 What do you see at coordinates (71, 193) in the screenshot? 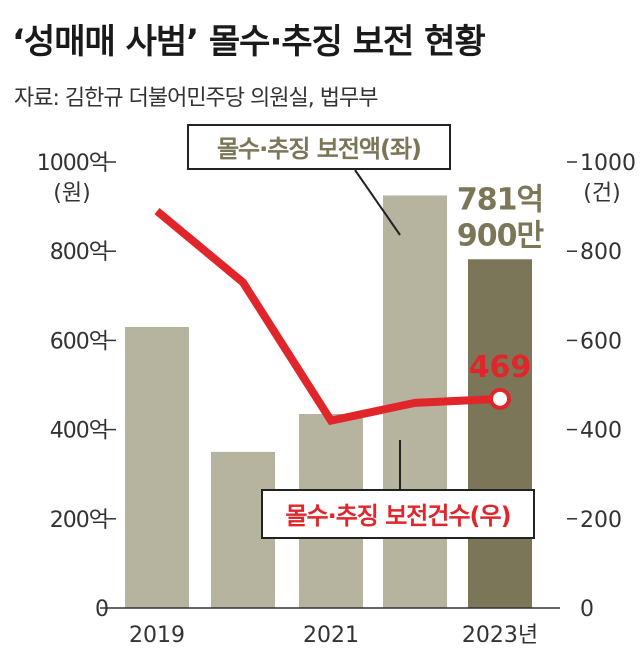
I see `left-axis-unit: (원)` at bounding box center [71, 193].